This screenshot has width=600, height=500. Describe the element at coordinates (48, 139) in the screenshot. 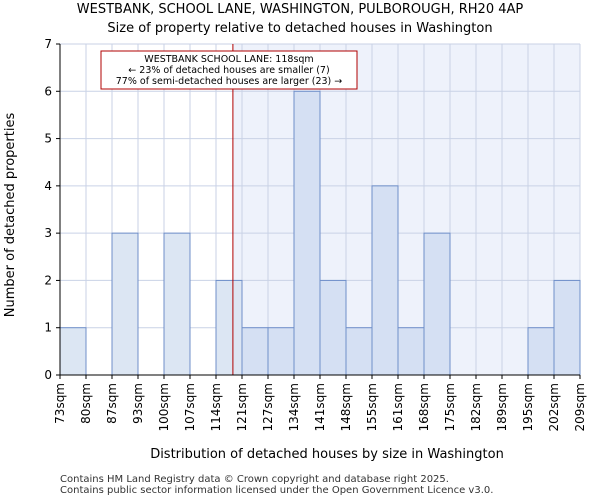

I see `y-tick-label: 5` at that location.